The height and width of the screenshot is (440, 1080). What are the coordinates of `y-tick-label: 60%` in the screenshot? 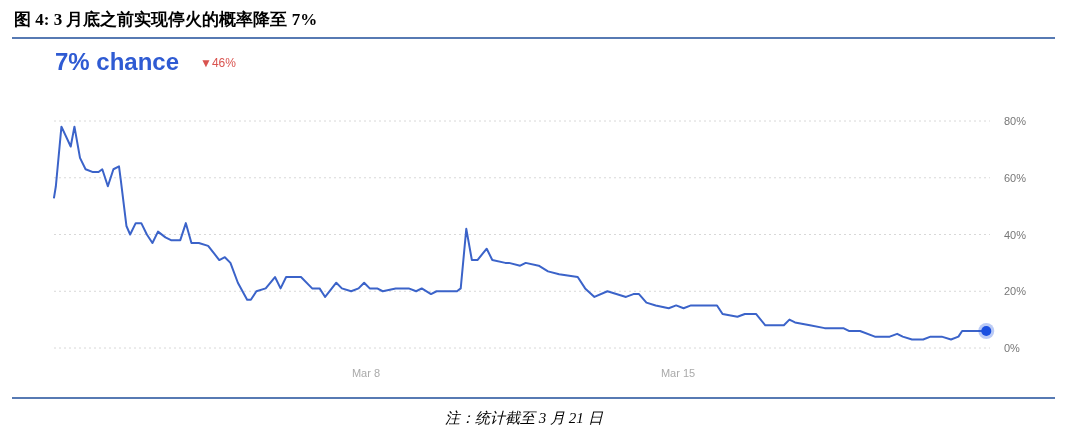 It's located at (1015, 177).